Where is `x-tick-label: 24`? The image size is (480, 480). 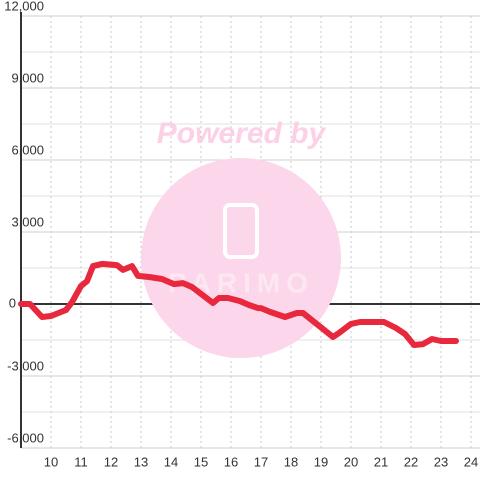
x-tick-label: 24 is located at coordinates (471, 461).